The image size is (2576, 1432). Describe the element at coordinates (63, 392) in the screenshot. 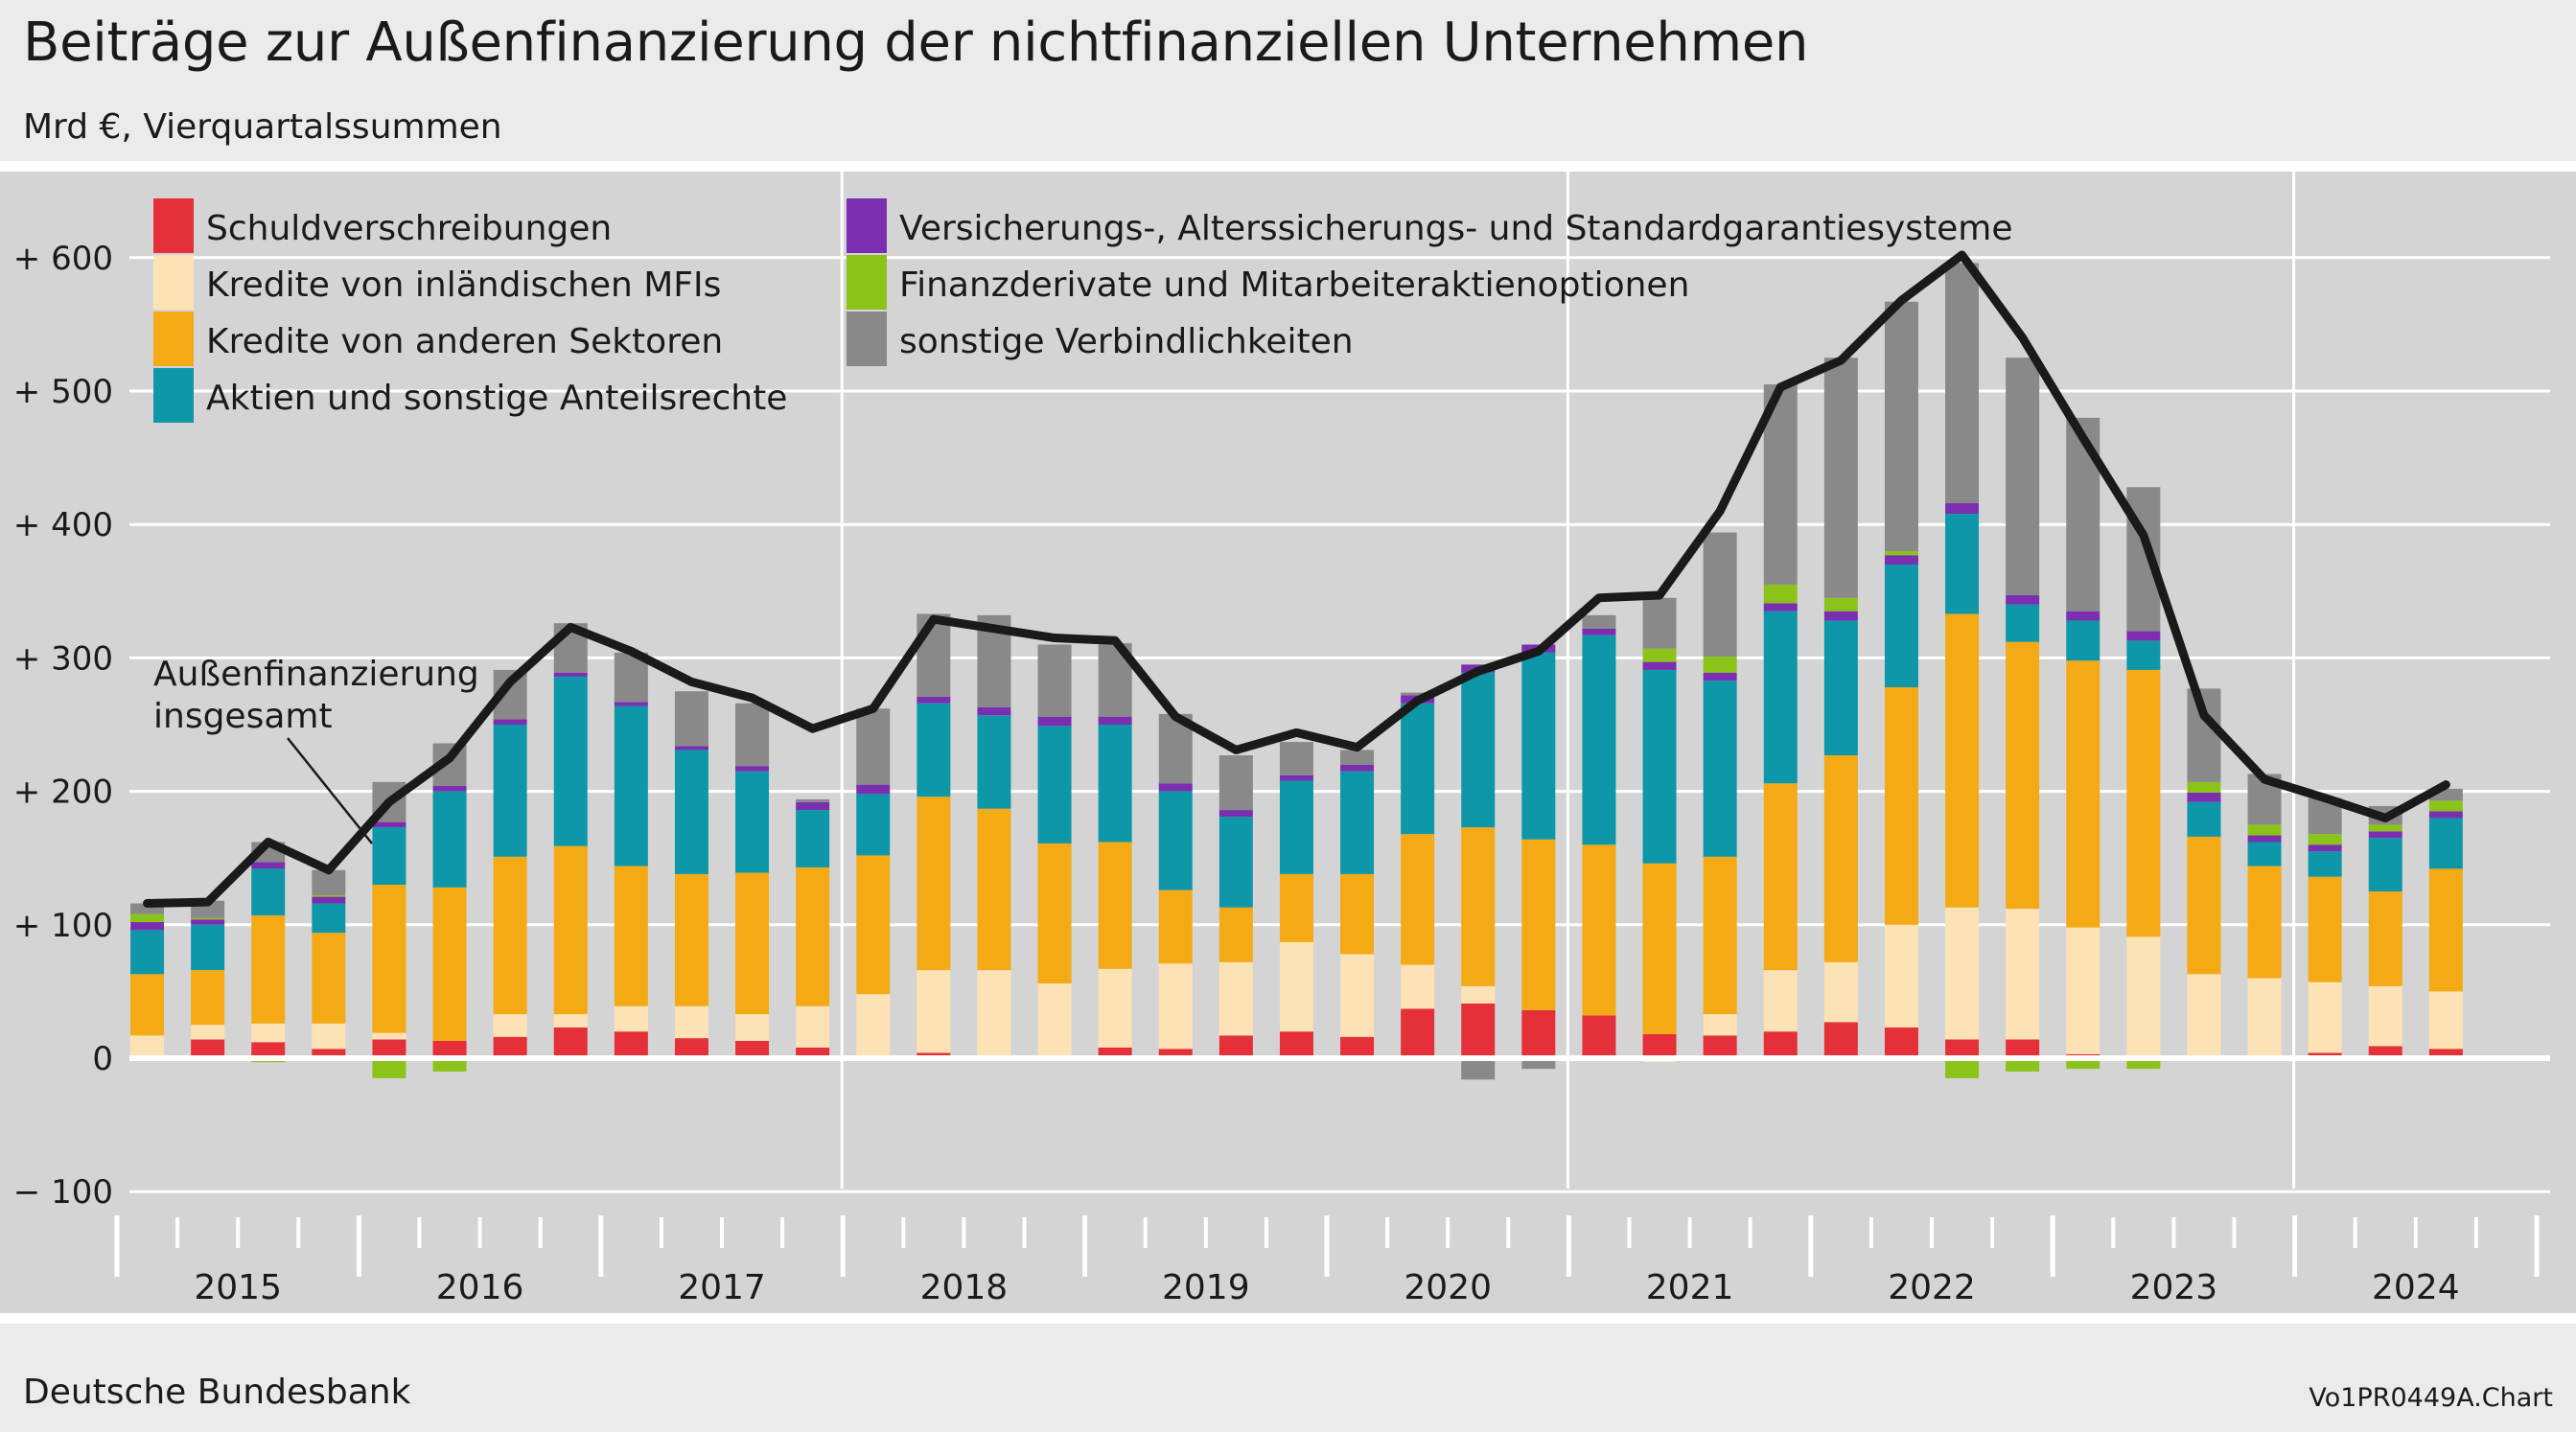

I see `y-tick-label: + 500` at that location.